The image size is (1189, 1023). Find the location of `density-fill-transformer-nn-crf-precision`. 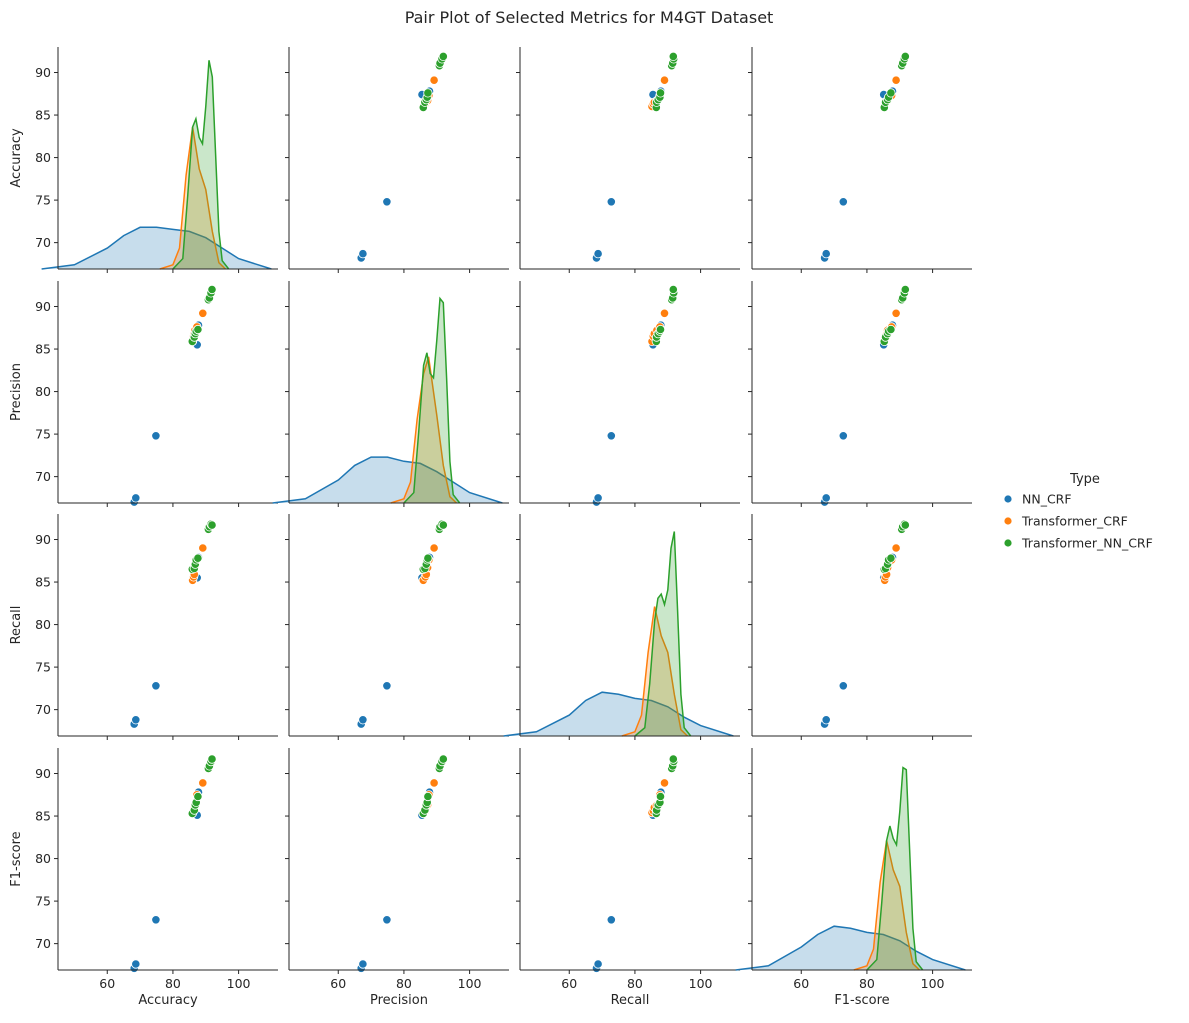

density-fill-transformer-nn-crf-precision is located at coordinates (431, 400).